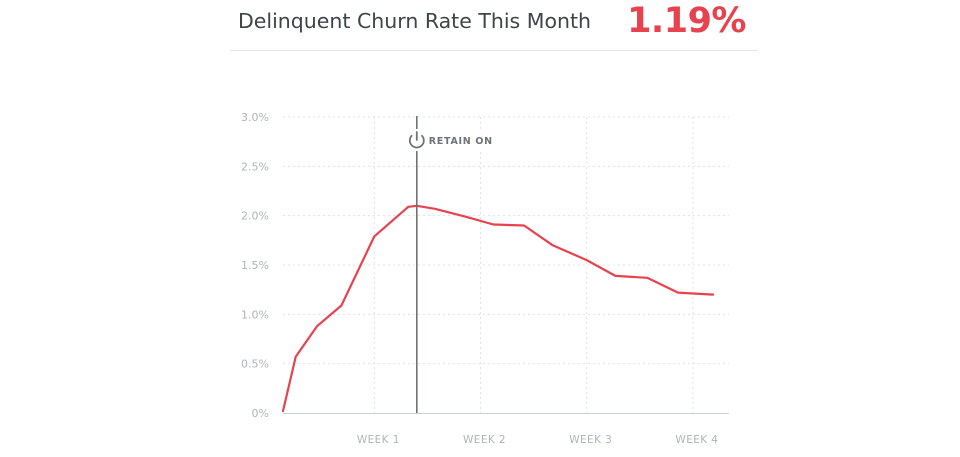 This screenshot has height=457, width=960. I want to click on marker-label-background, so click(455, 140).